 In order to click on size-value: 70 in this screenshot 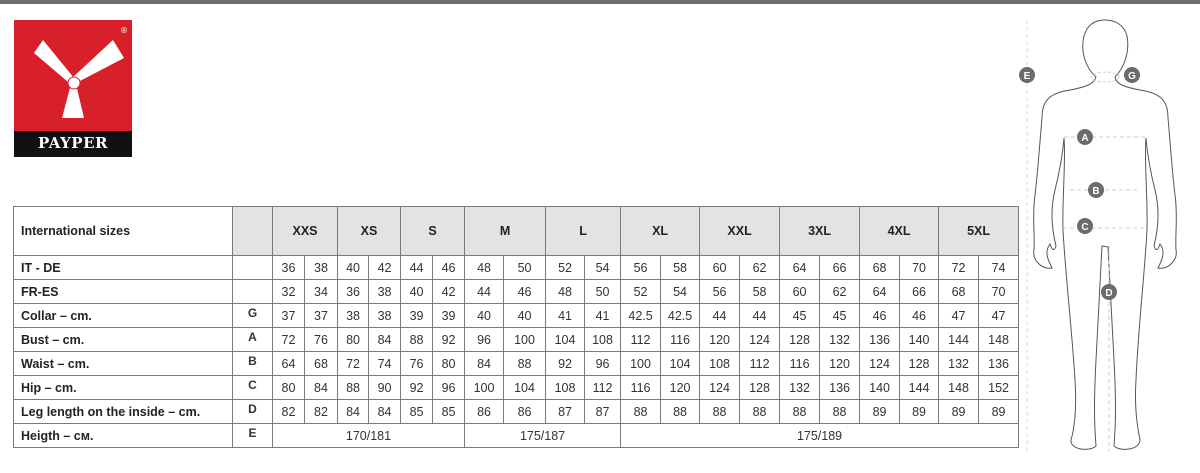, I will do `click(999, 291)`.